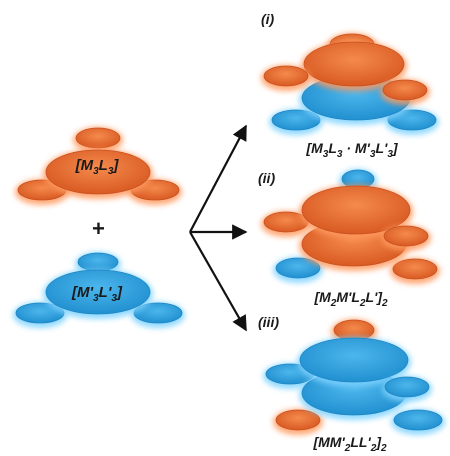 The width and height of the screenshot is (450, 456). I want to click on formula-segment: L'], so click(374, 297).